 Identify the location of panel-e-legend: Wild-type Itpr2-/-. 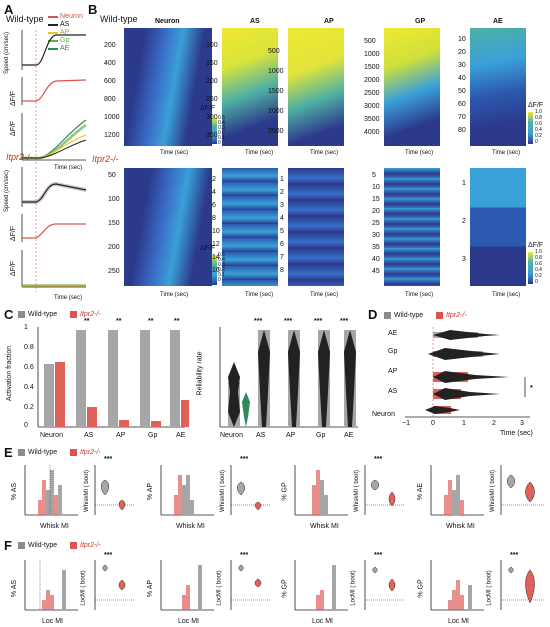
(83, 453).